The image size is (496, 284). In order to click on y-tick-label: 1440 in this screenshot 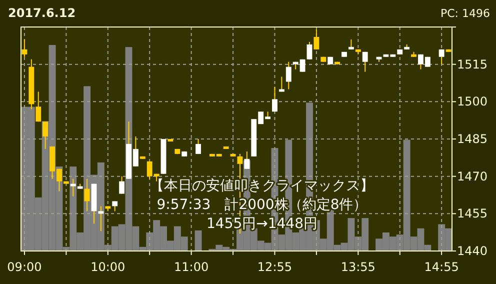, I will do `click(472, 251)`.